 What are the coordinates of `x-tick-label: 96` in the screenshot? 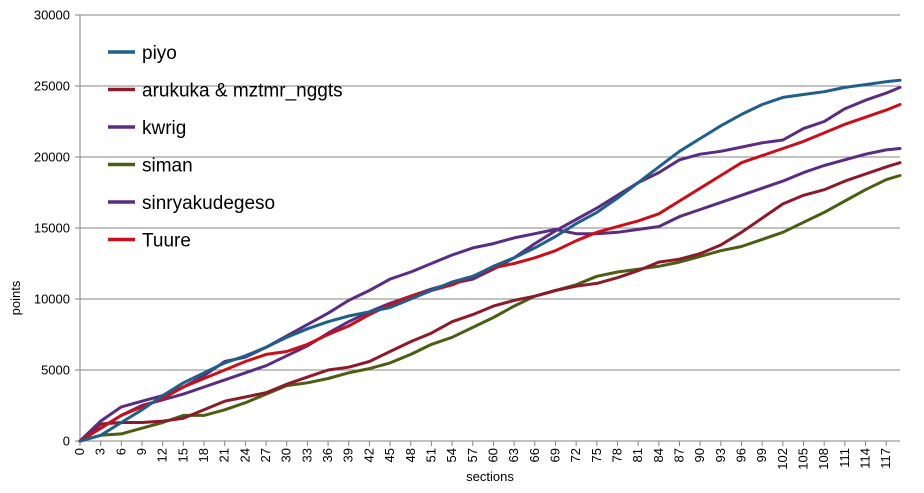 It's located at (741, 455).